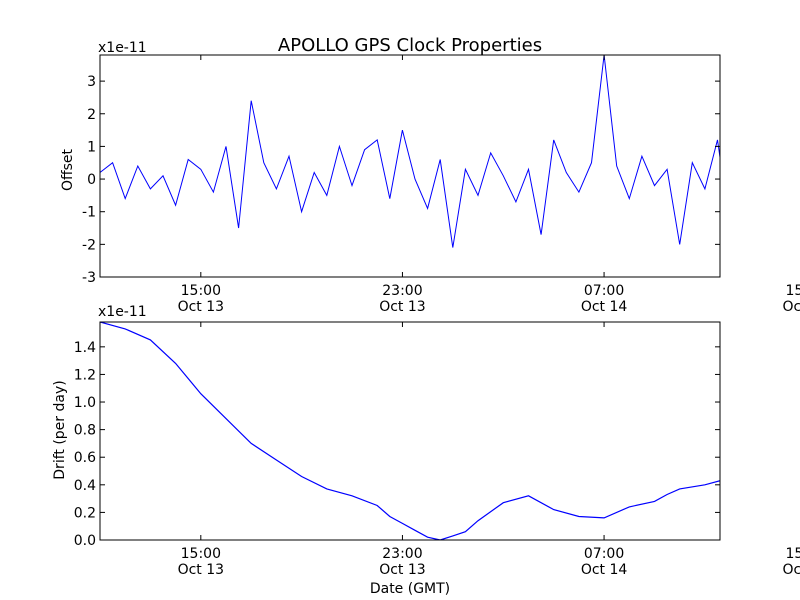 The height and width of the screenshot is (600, 800). Describe the element at coordinates (85, 486) in the screenshot. I see `drift-y-tick-label: 0.4` at that location.